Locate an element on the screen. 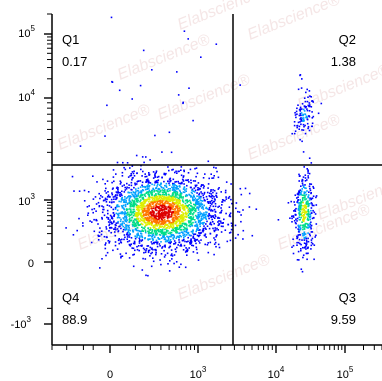 This screenshot has height=381, width=382. x-tick-label-1e5: 105 is located at coordinates (345, 373).